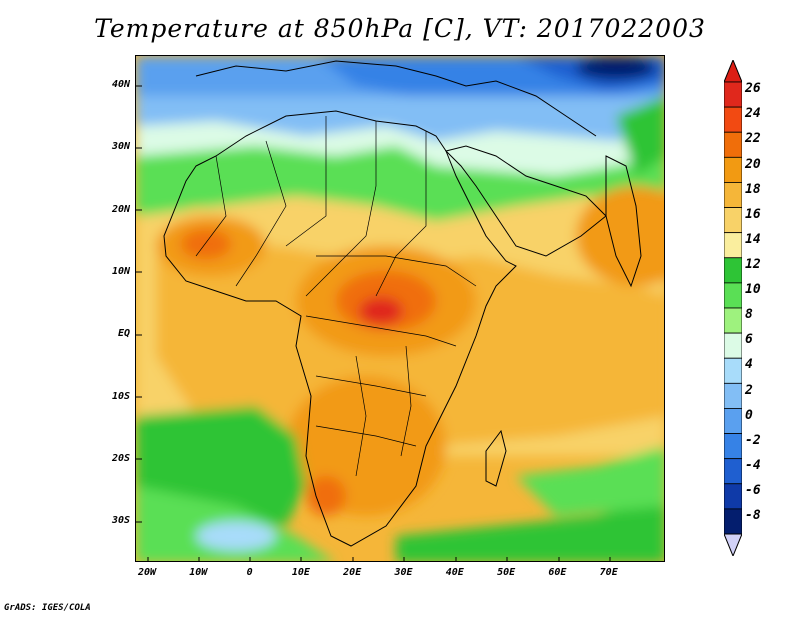 This screenshot has width=800, height=618. I want to click on colorbar-label: 8, so click(749, 315).